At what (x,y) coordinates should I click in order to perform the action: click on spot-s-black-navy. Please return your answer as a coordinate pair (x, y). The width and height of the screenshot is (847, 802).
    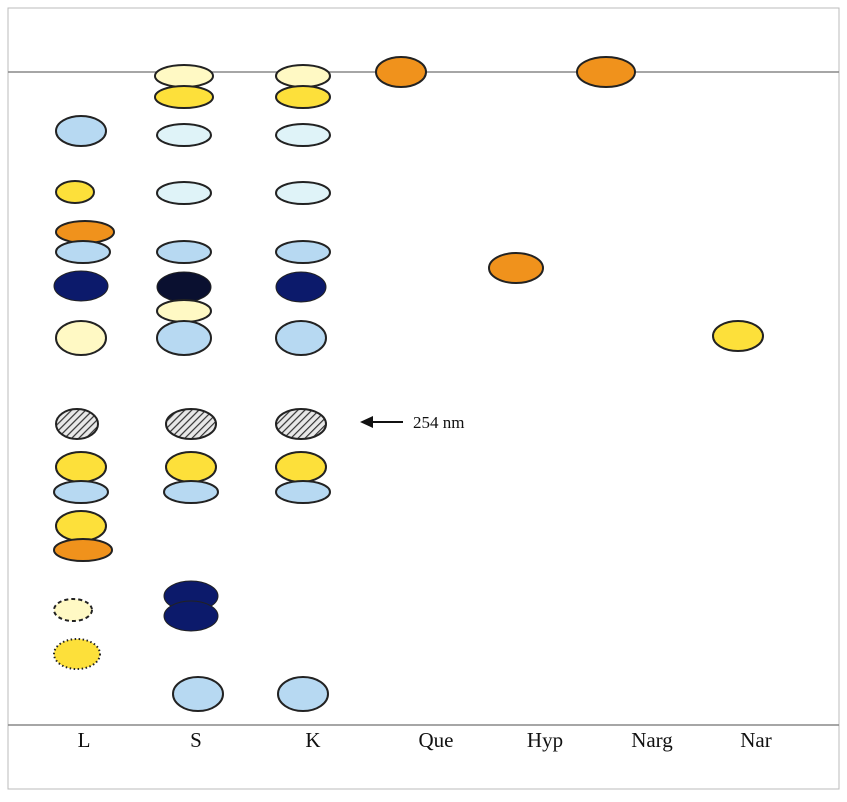
    Looking at the image, I should click on (184, 287).